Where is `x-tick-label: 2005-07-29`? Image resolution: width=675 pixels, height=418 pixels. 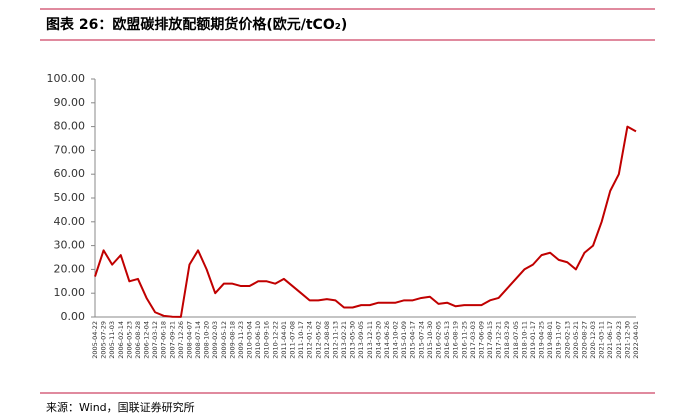 x-tick-label: 2005-07-29 is located at coordinates (104, 340).